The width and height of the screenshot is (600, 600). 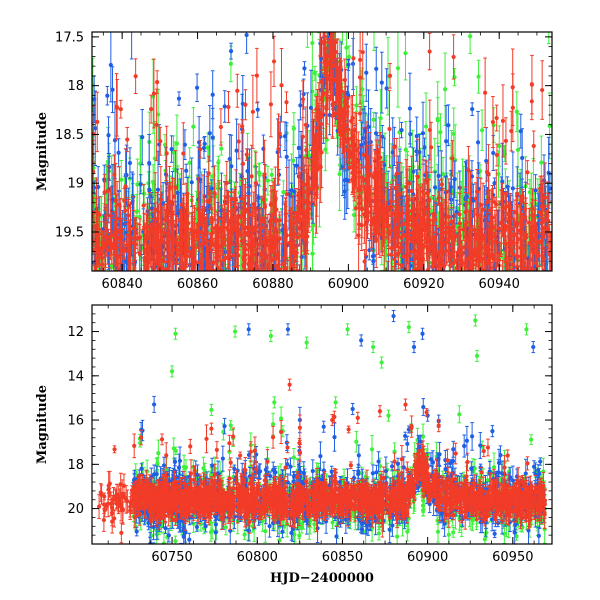 I want to click on x-tick-label: 60920, so click(x=423, y=284).